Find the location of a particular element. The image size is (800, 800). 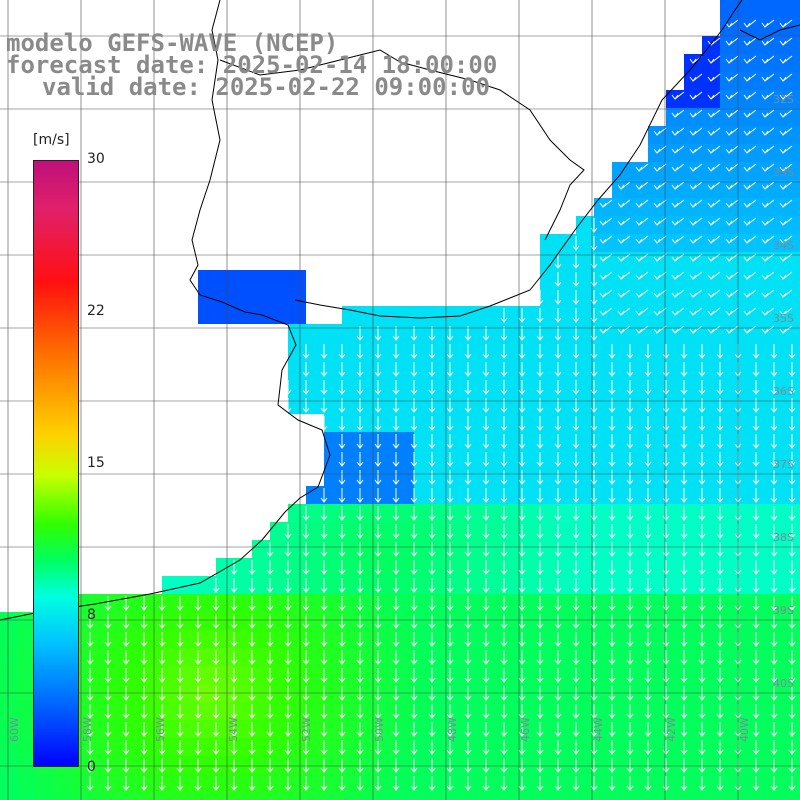

lon-label: 60W is located at coordinates (14, 729).